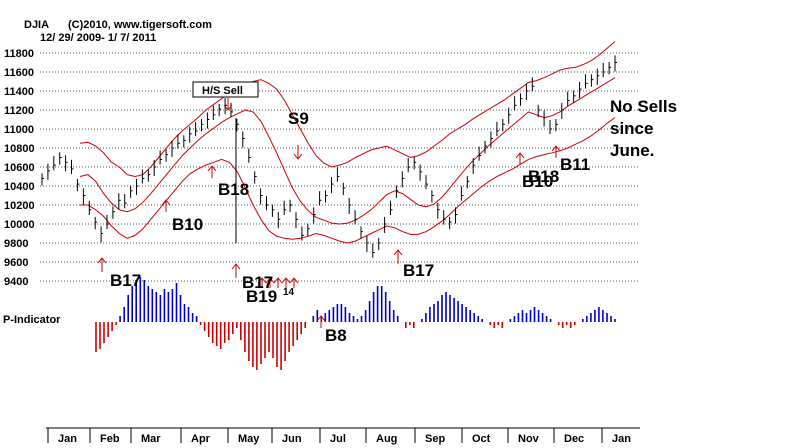  What do you see at coordinates (621, 439) in the screenshot?
I see `x-month-jan-12: Jan` at bounding box center [621, 439].